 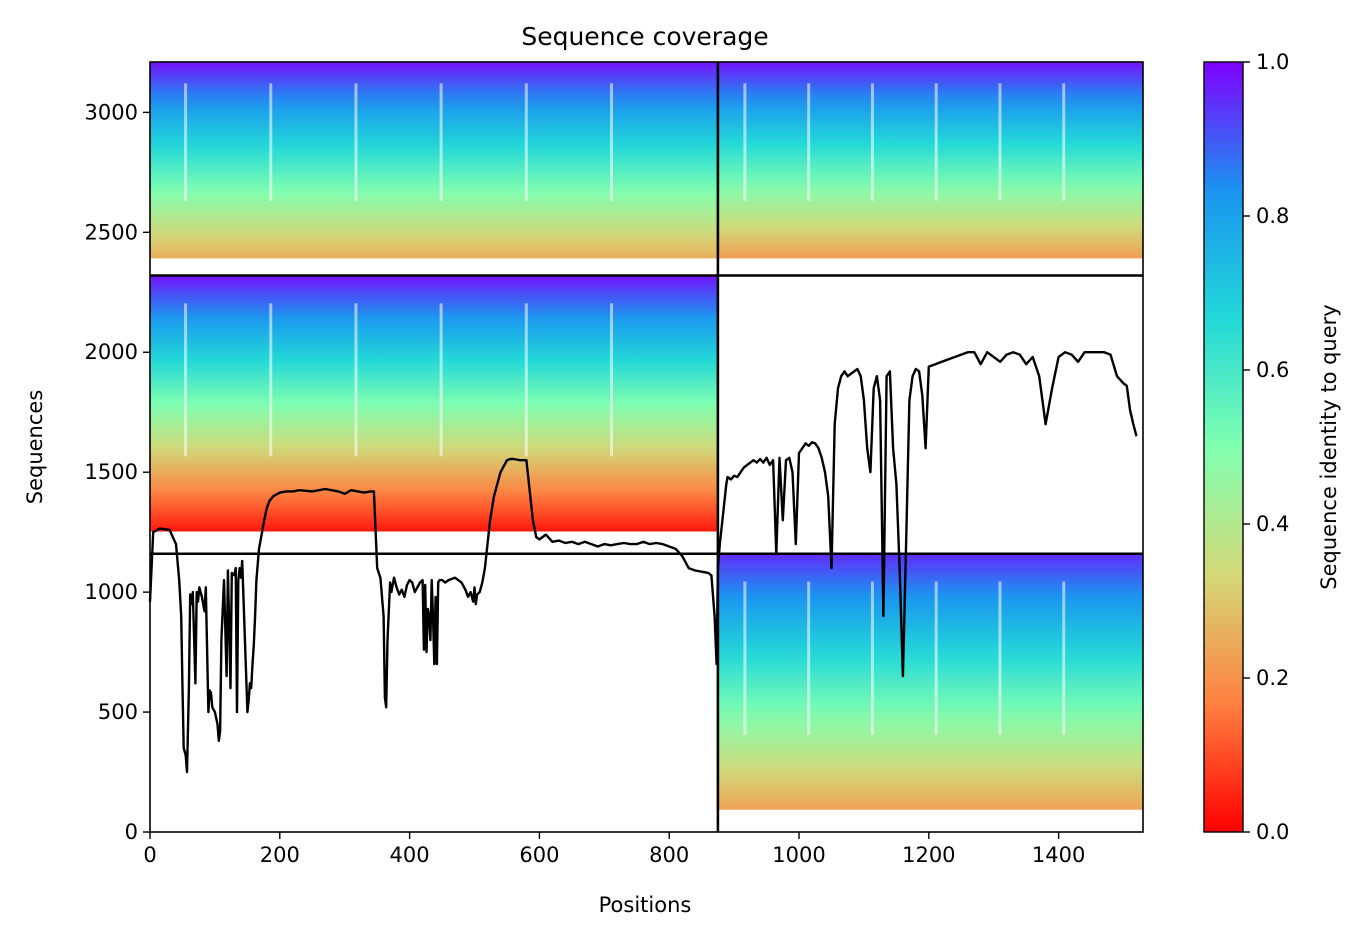 What do you see at coordinates (1223, 447) in the screenshot?
I see `colorbar-gradient` at bounding box center [1223, 447].